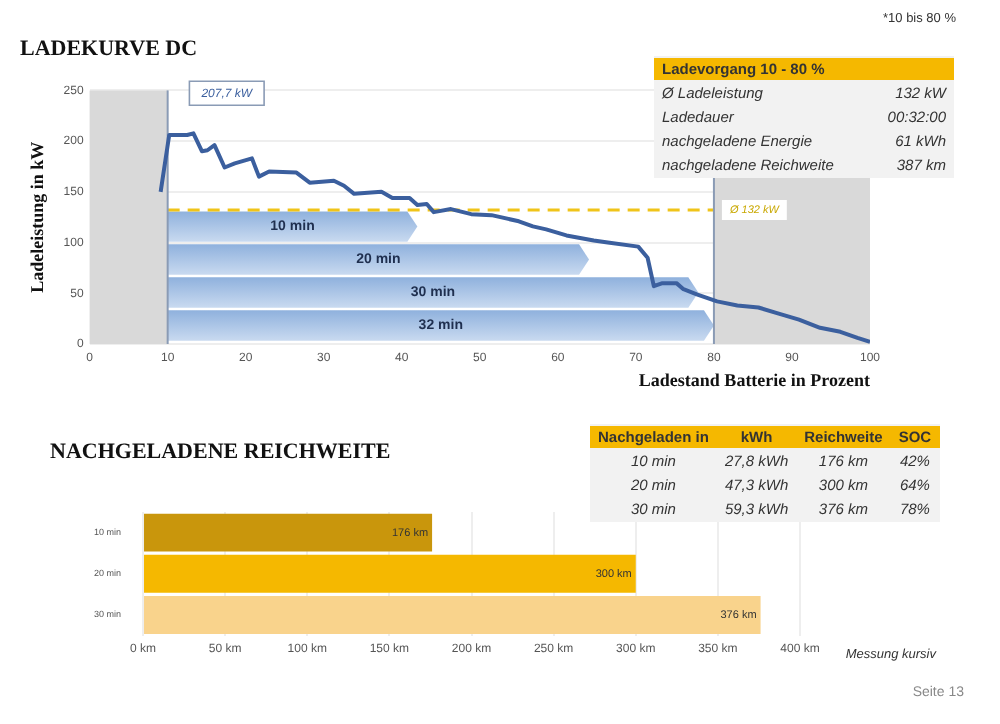 This screenshot has height=724, width=1000. What do you see at coordinates (220, 452) in the screenshot?
I see `chart-title: NACHGELADENE REICHWEITE` at bounding box center [220, 452].